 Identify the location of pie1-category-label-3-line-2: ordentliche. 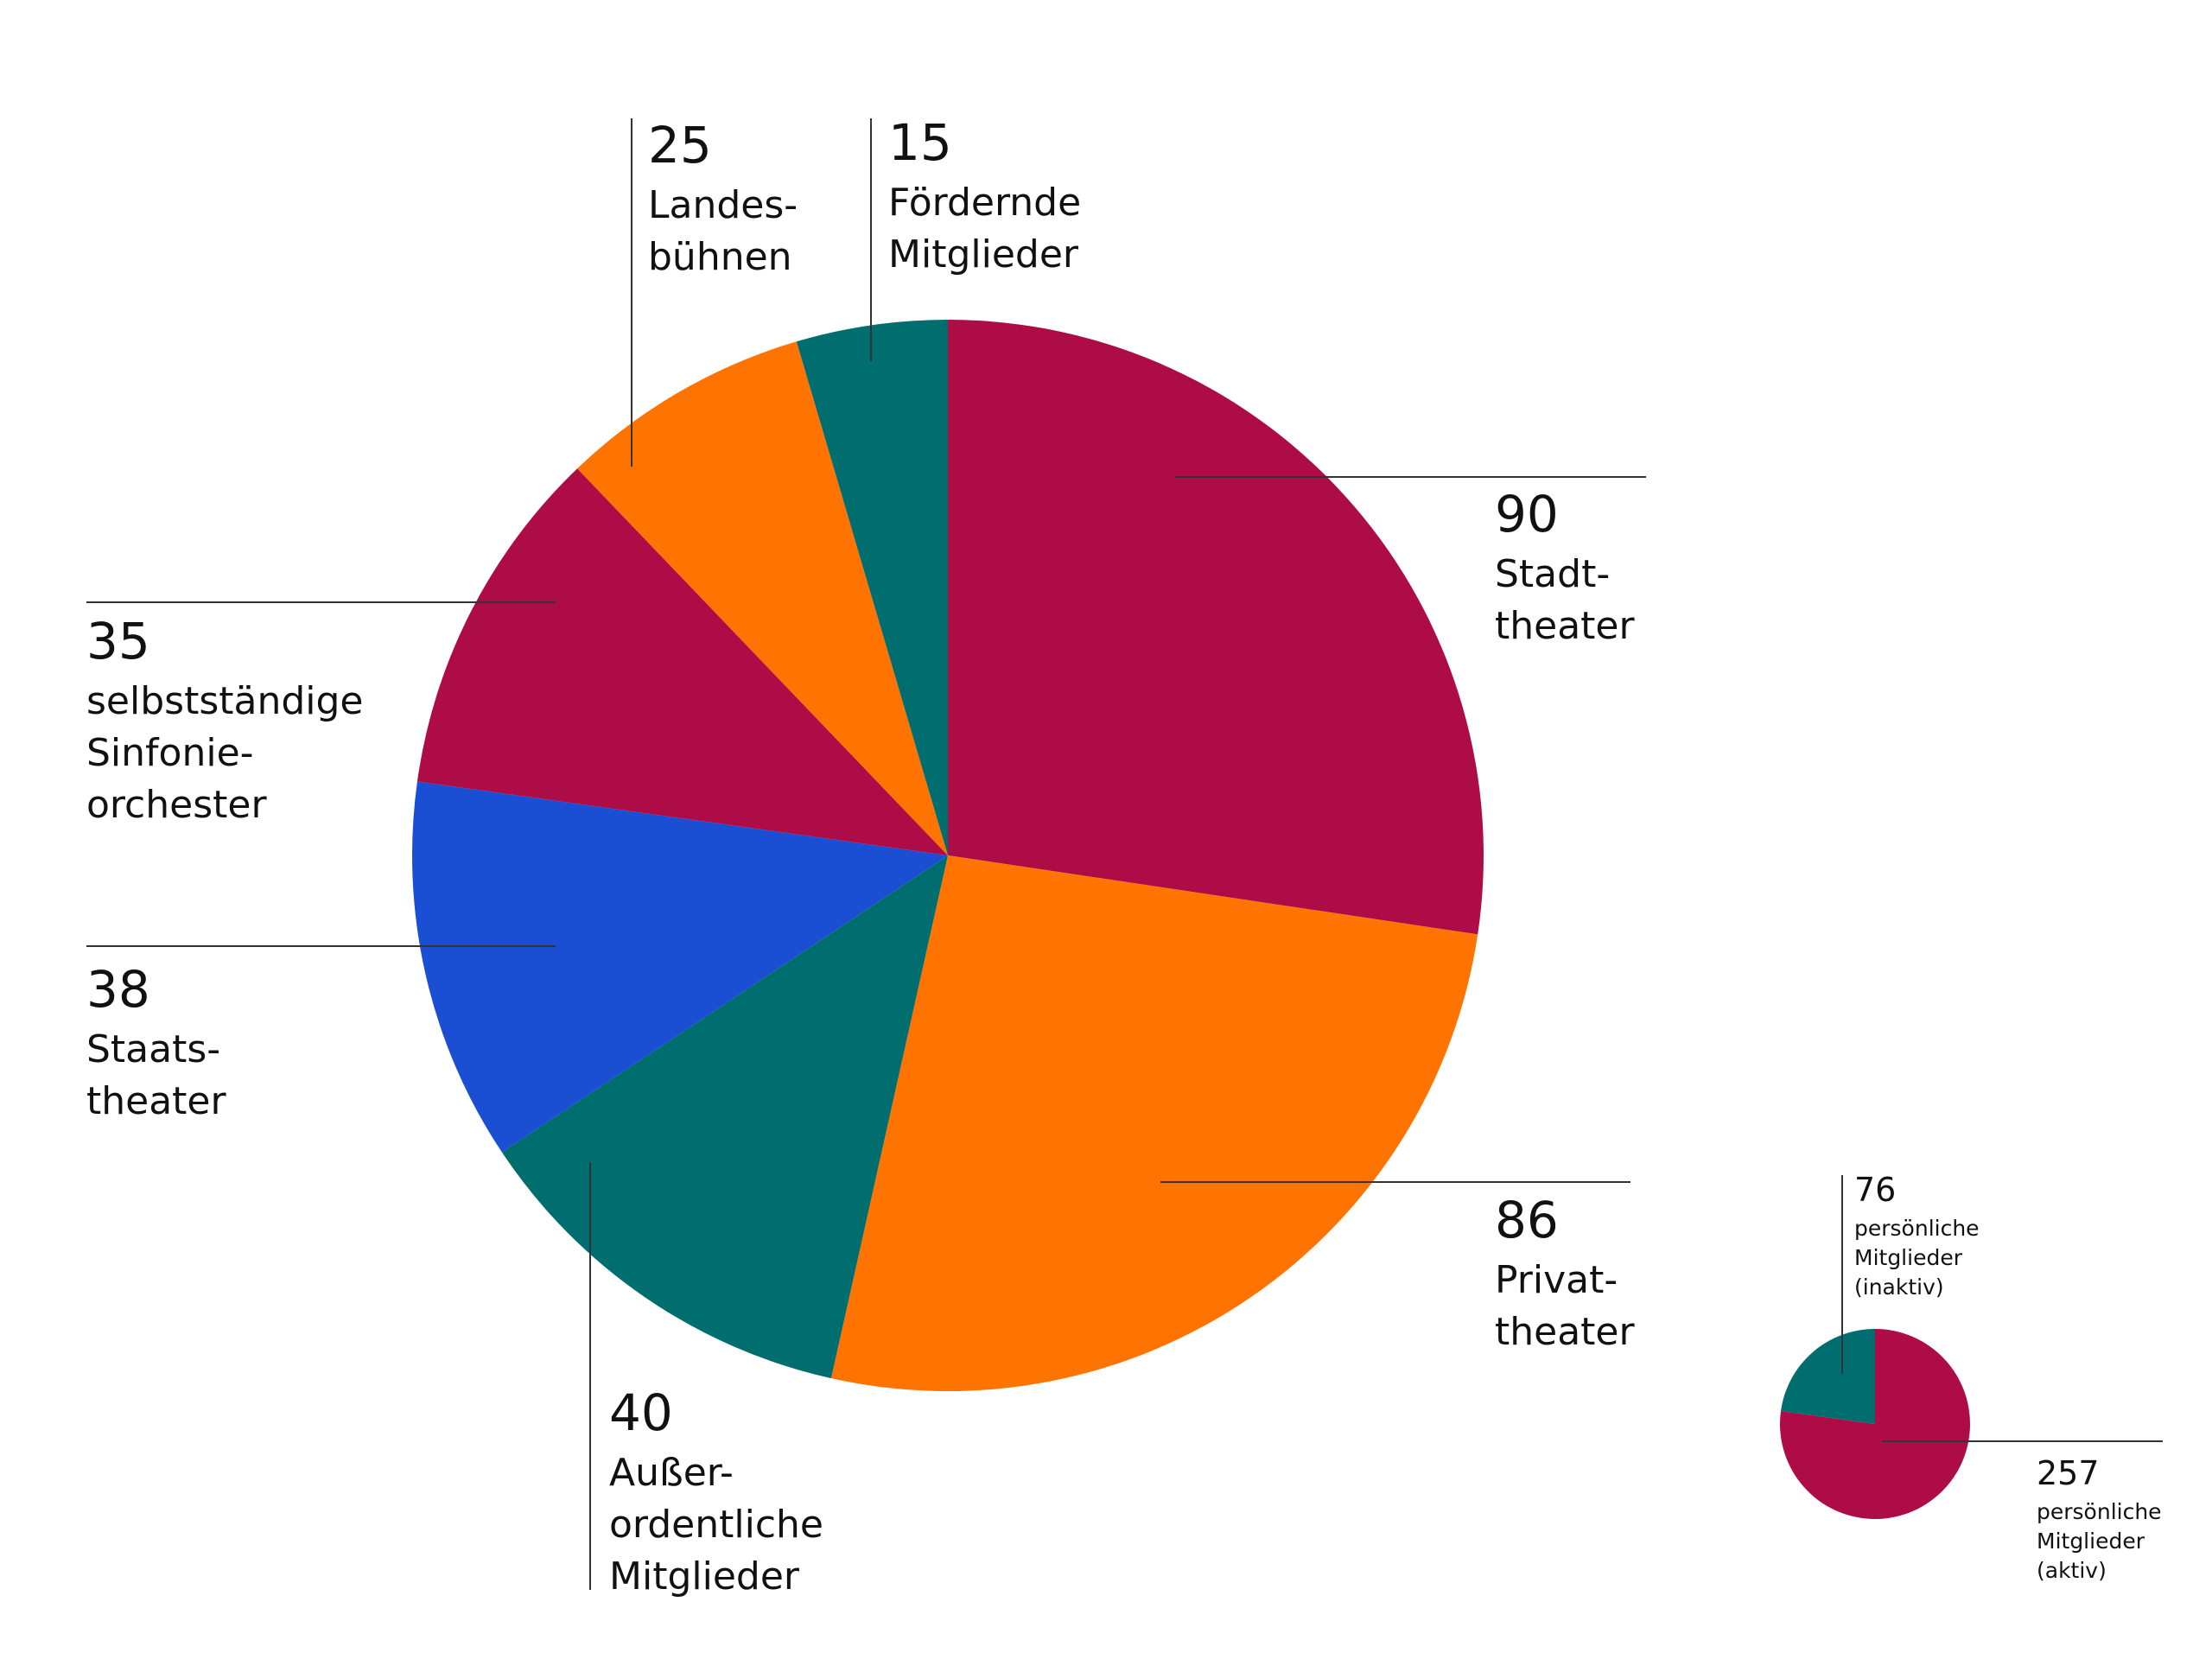
(716, 1525).